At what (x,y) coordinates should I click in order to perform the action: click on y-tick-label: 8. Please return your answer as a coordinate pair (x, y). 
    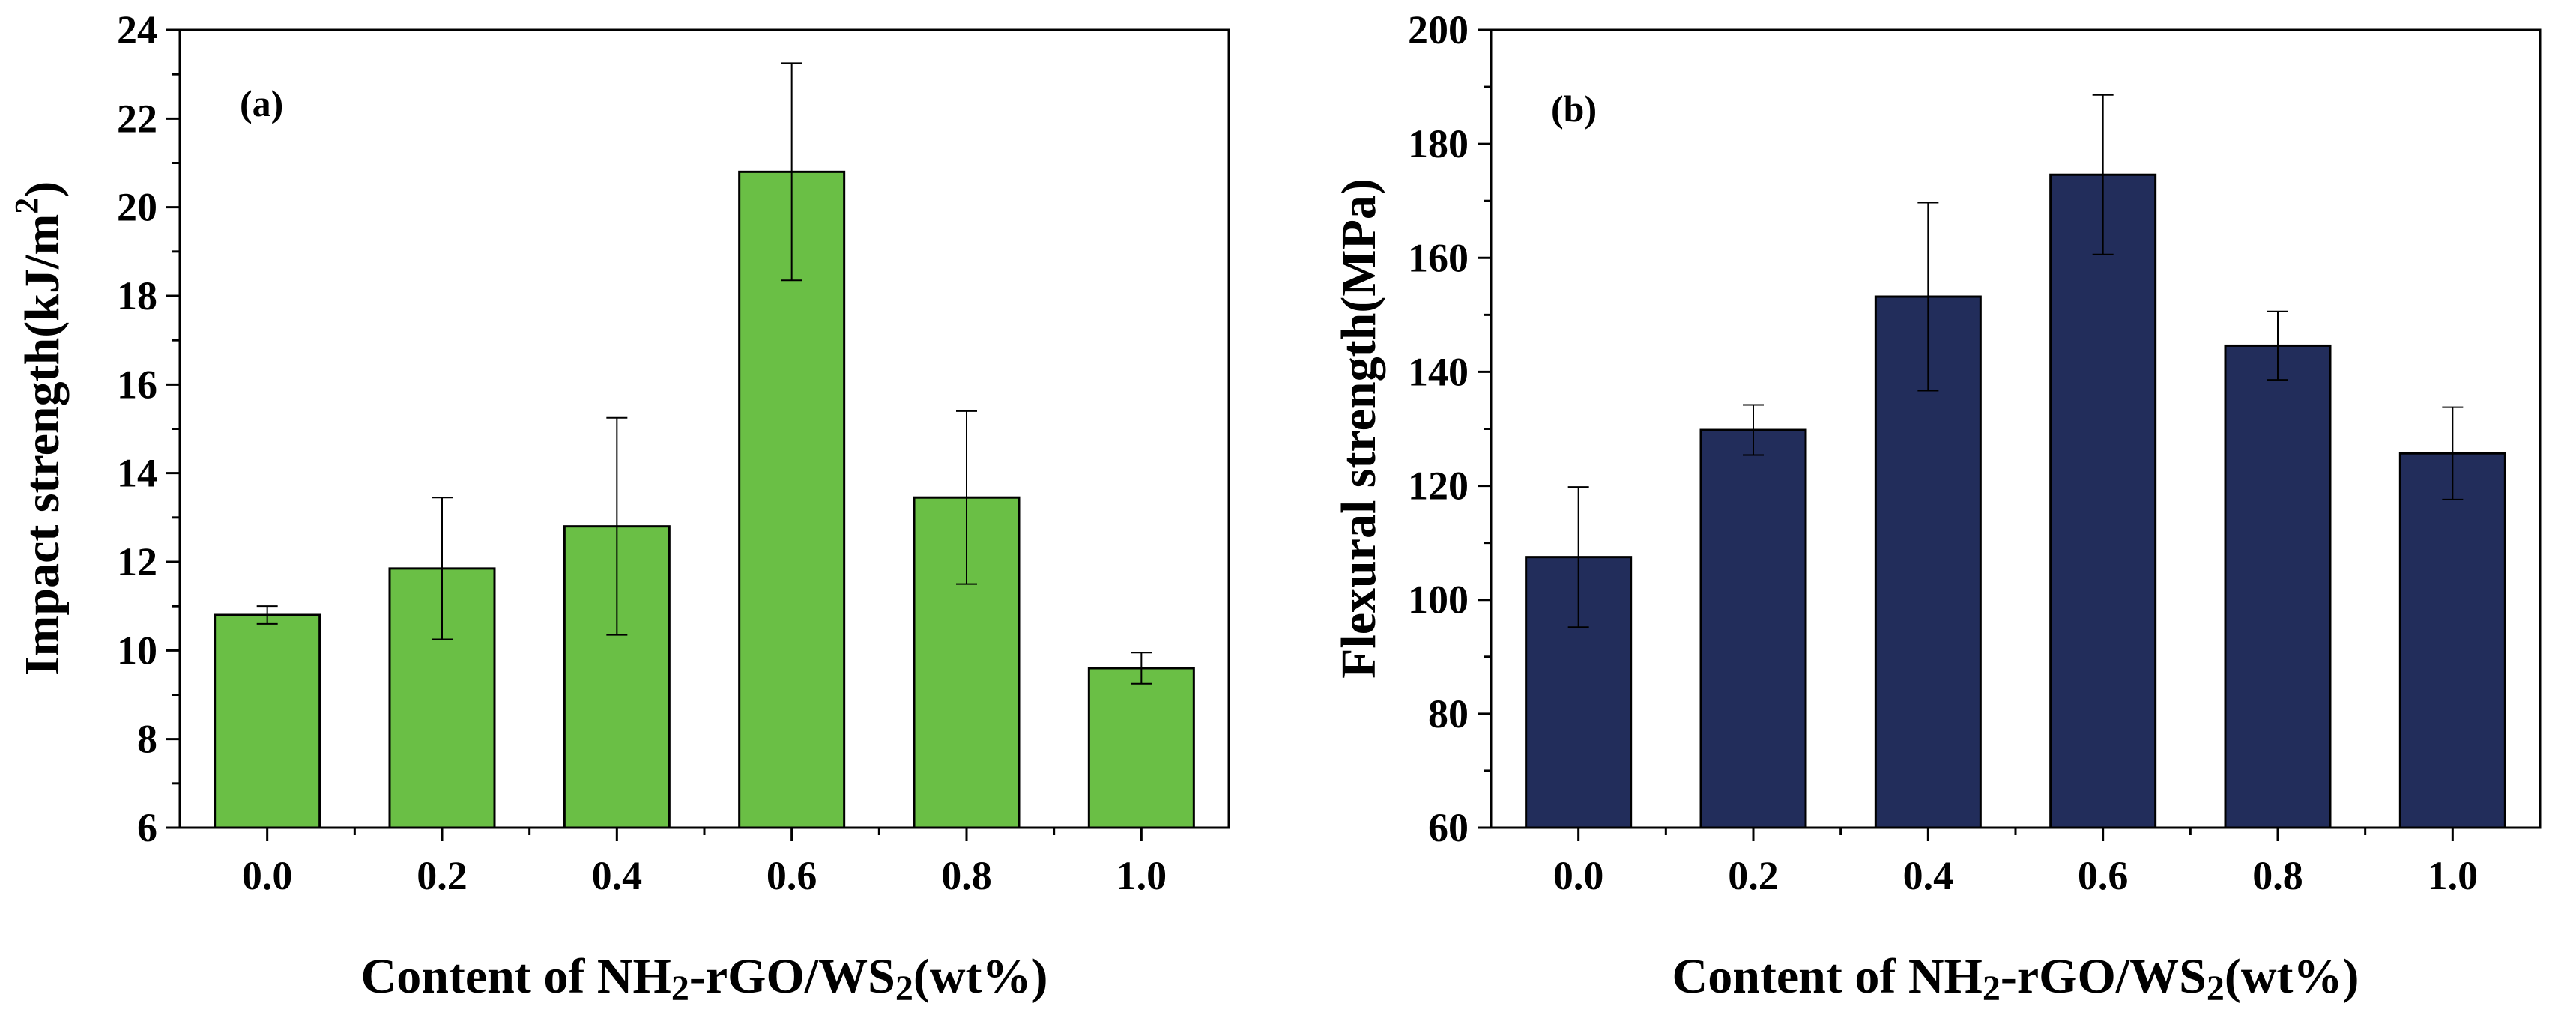
    Looking at the image, I should click on (147, 739).